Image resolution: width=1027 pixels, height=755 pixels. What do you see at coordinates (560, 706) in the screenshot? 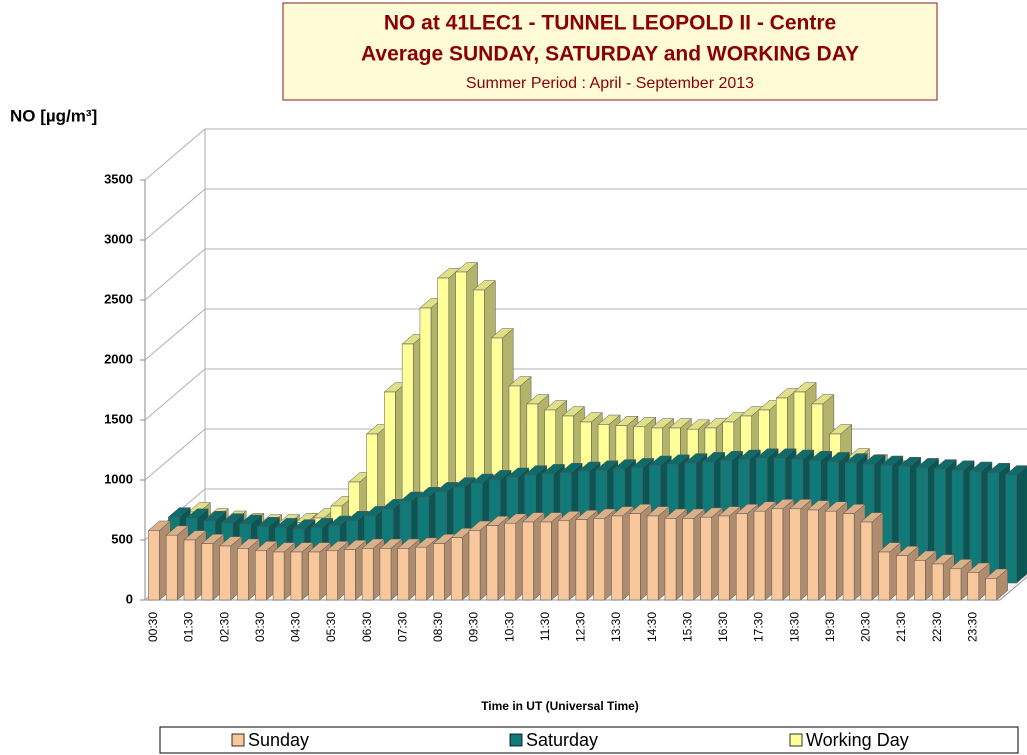
I see `x-axis-label: Time in UT (Universal Time)` at bounding box center [560, 706].